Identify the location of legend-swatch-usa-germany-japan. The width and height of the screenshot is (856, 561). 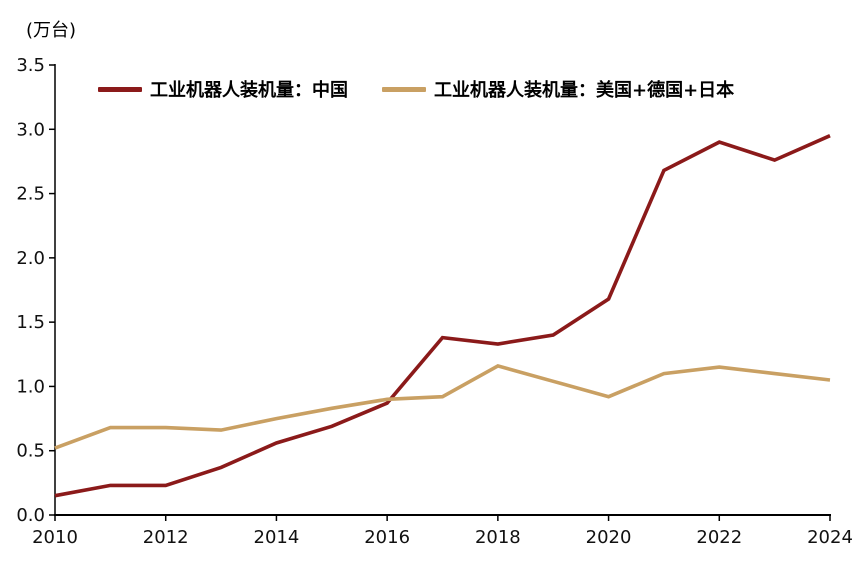
(404, 89).